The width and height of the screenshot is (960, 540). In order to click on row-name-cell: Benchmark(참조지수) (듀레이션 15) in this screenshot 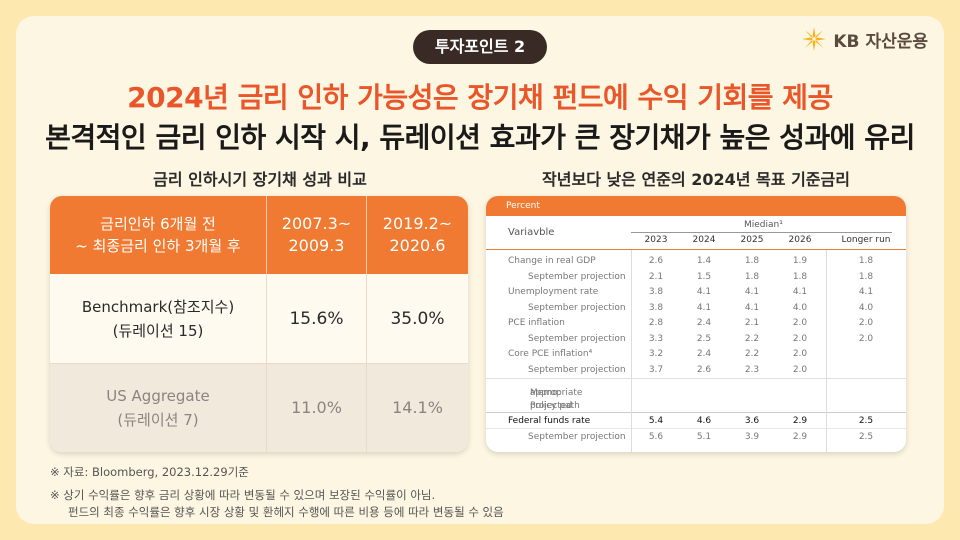, I will do `click(158, 318)`.